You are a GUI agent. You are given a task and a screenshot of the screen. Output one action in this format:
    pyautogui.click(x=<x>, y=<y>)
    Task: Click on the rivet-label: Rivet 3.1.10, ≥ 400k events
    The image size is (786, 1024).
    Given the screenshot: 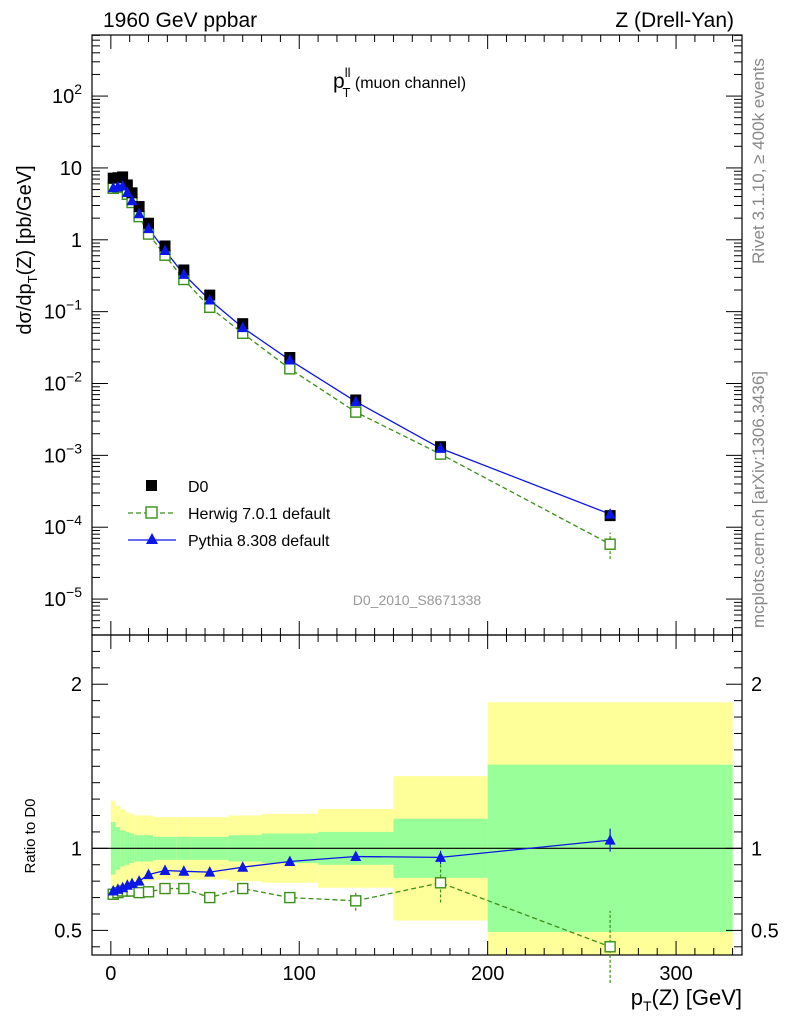 What is the action you would take?
    pyautogui.click(x=758, y=161)
    